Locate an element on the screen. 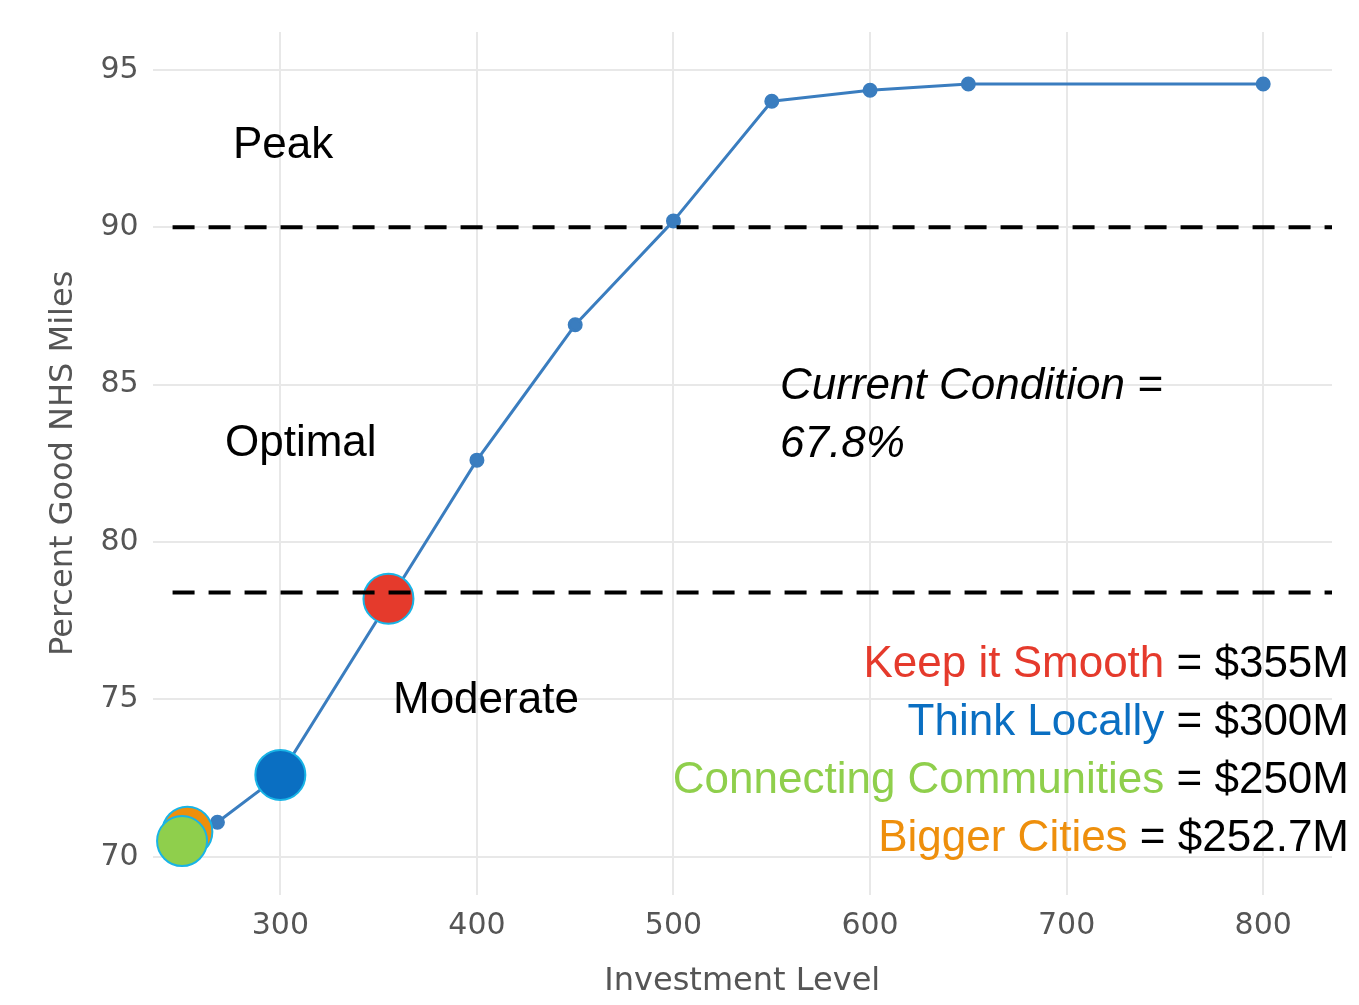  annotation: = $300M is located at coordinates (1262, 719).